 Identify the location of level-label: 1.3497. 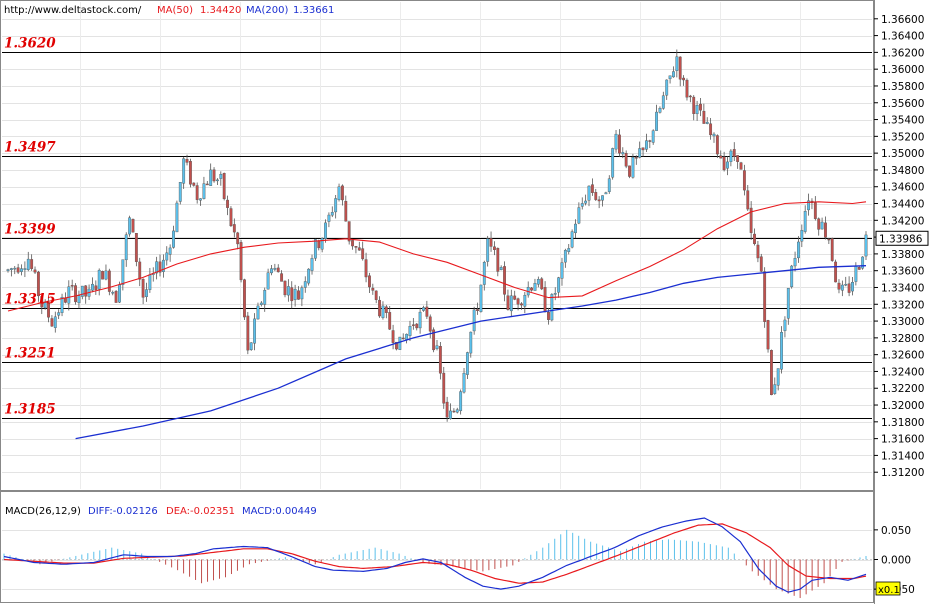
(30, 148).